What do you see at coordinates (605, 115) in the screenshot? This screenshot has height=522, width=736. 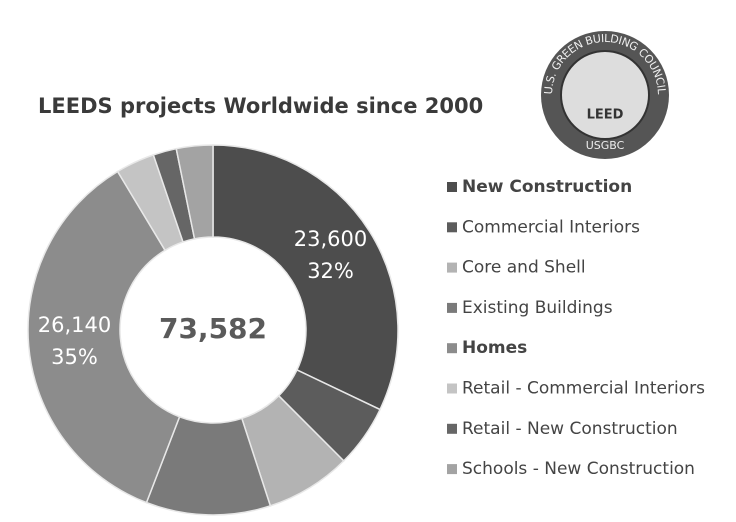 I see `logo-center: LEED` at bounding box center [605, 115].